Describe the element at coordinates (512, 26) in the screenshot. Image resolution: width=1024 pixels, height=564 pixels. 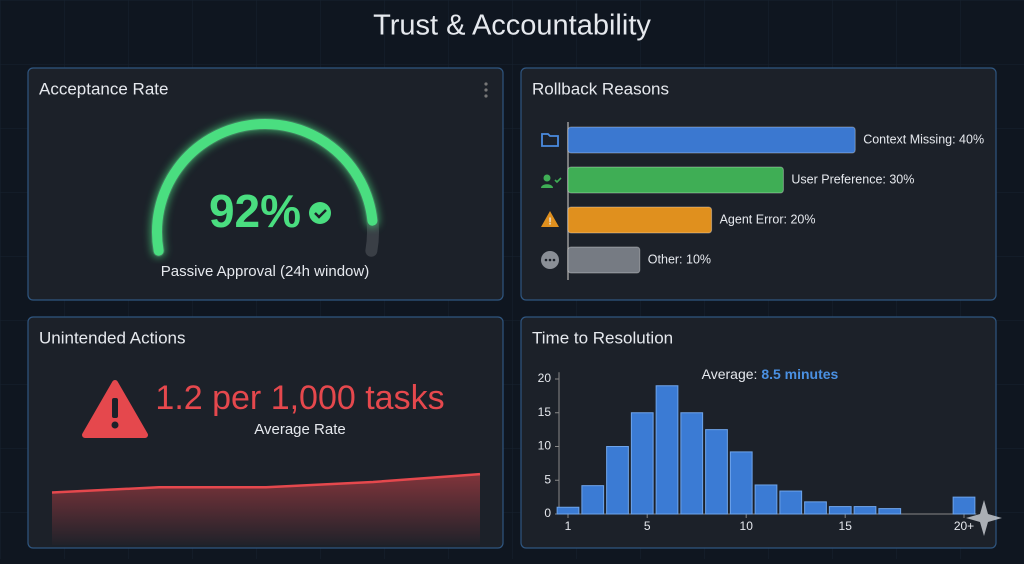
I see `page-title: Trust & Accountability` at that location.